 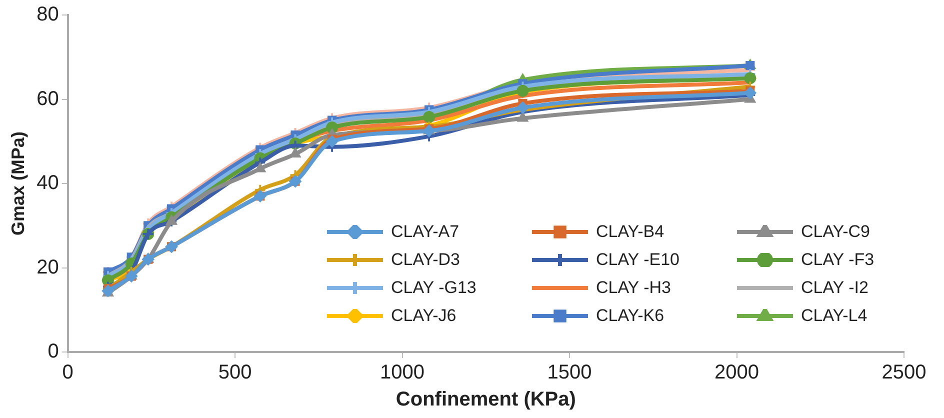 I want to click on legend-label: CLAY -G13, so click(x=433, y=288).